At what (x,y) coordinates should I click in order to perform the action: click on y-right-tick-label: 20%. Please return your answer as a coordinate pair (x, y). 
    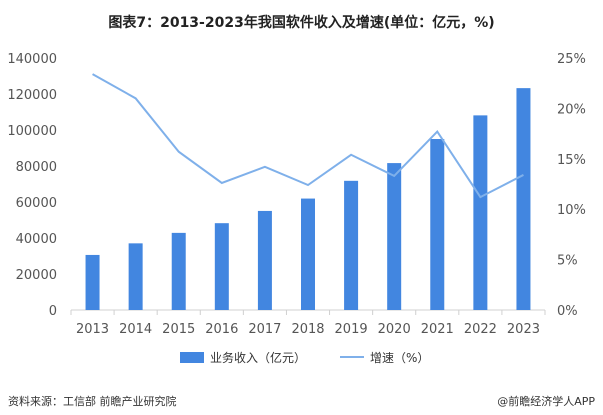
    Looking at the image, I should click on (571, 109).